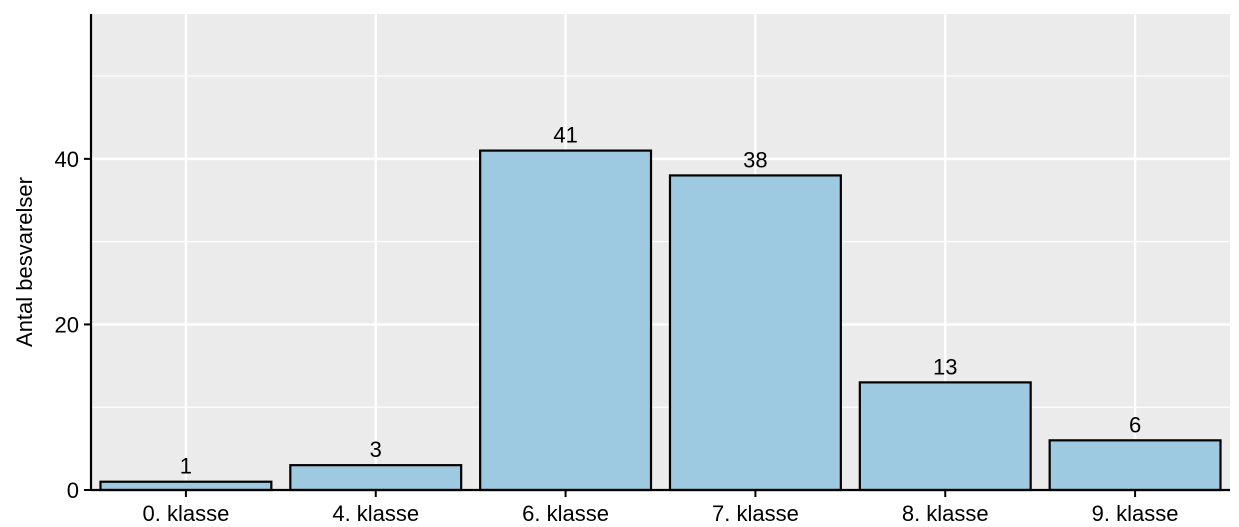 The width and height of the screenshot is (1239, 527). I want to click on data-label: 6, so click(1135, 424).